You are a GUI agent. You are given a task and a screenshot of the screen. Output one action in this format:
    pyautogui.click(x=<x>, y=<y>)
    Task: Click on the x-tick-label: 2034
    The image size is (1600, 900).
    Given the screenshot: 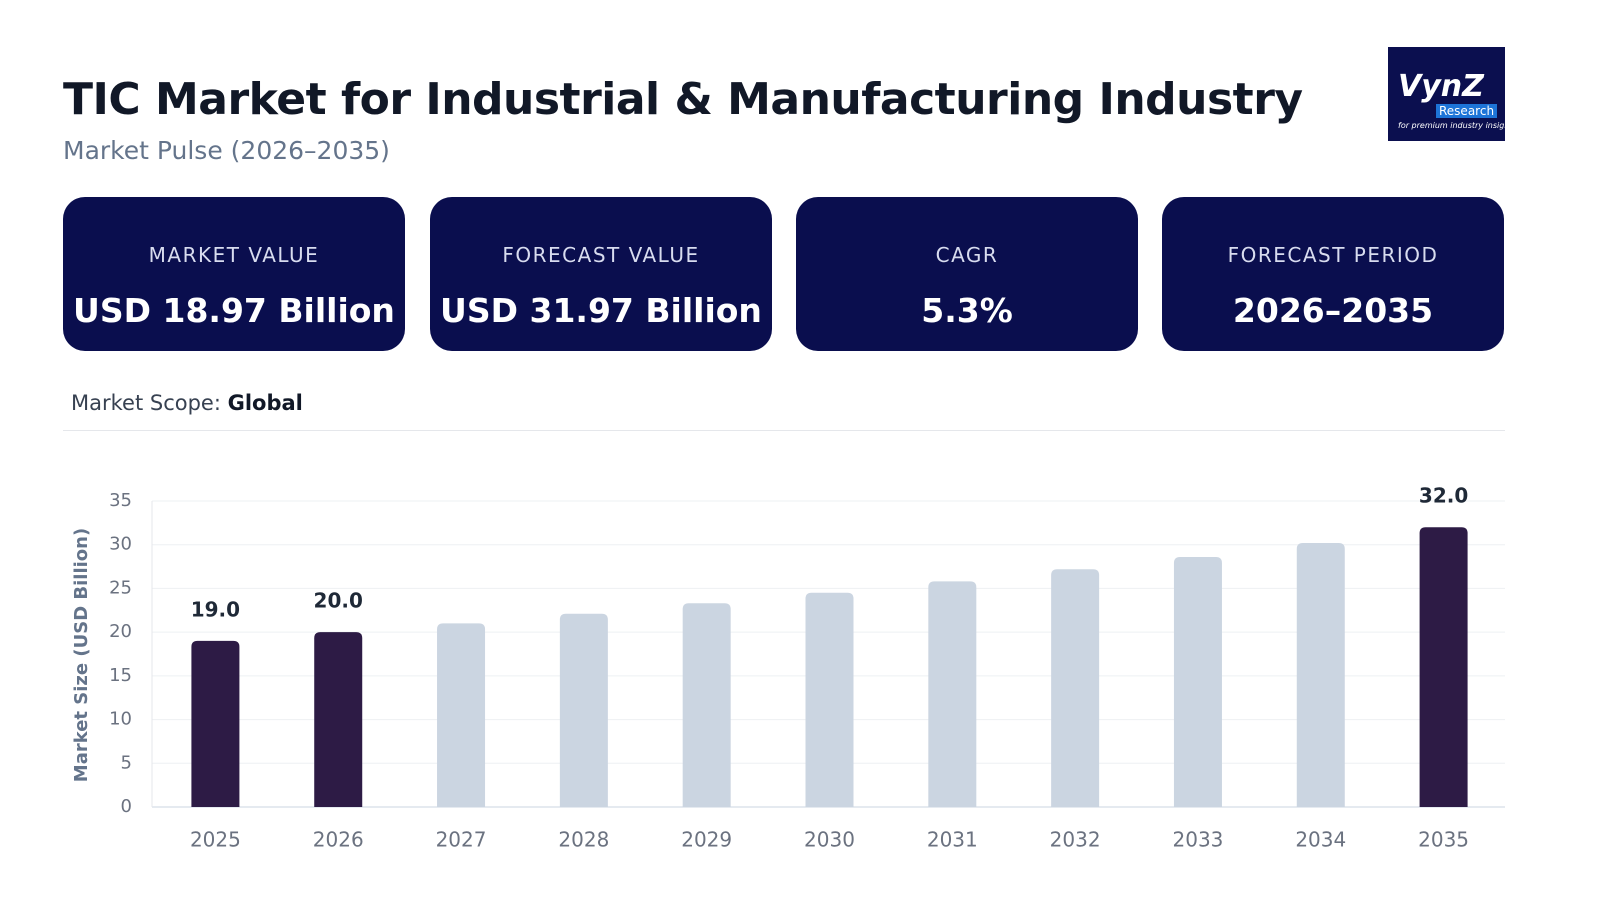 What is the action you would take?
    pyautogui.click(x=1320, y=840)
    